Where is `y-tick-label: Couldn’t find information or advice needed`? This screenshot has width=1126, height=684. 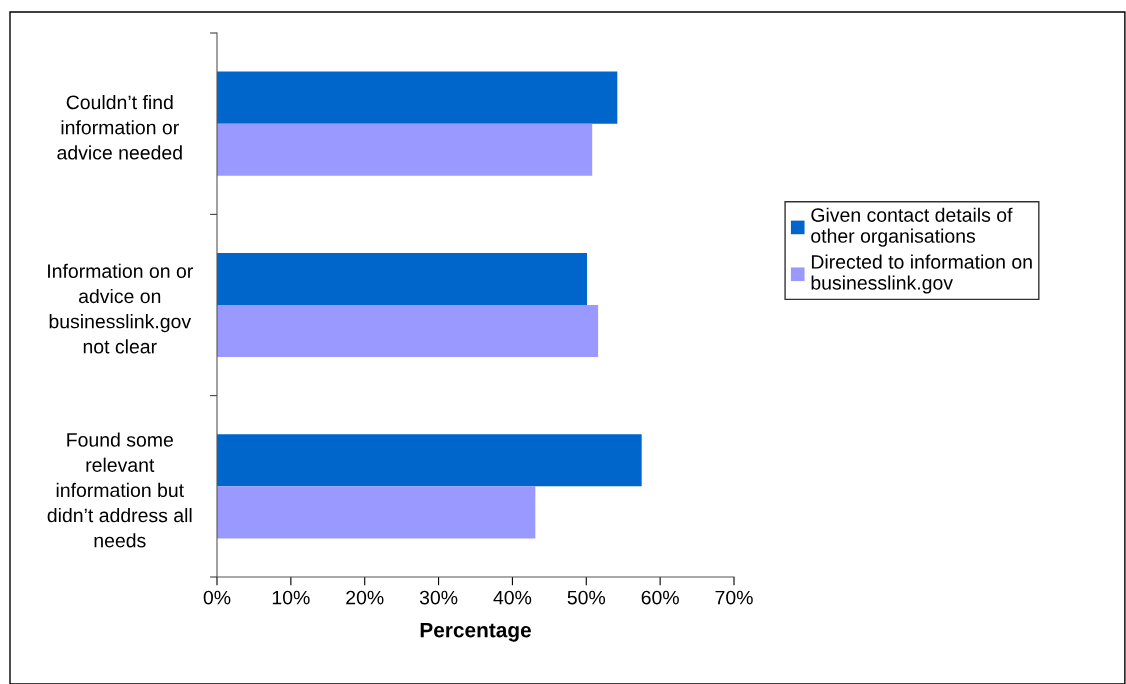 y-tick-label: Couldn’t find information or advice needed is located at coordinates (119, 127).